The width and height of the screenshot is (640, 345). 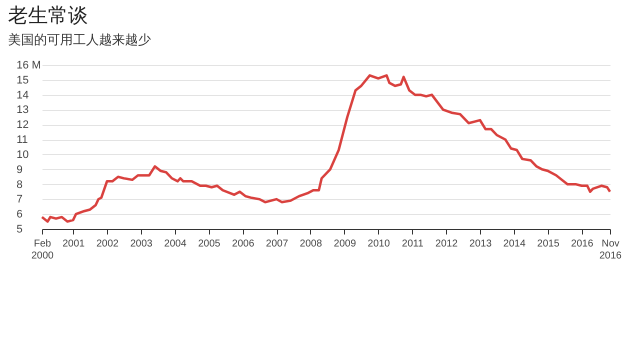 What do you see at coordinates (141, 244) in the screenshot?
I see `x-tick-label: 2003` at bounding box center [141, 244].